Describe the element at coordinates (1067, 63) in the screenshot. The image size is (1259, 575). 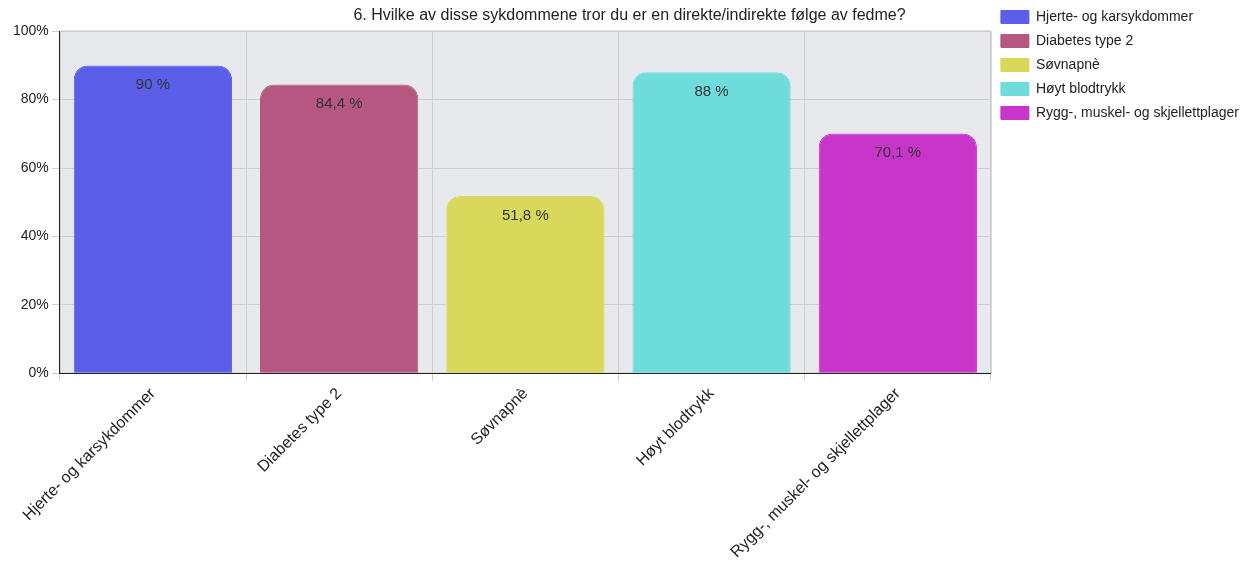
I see `legend-label: Søvnapnè` at that location.